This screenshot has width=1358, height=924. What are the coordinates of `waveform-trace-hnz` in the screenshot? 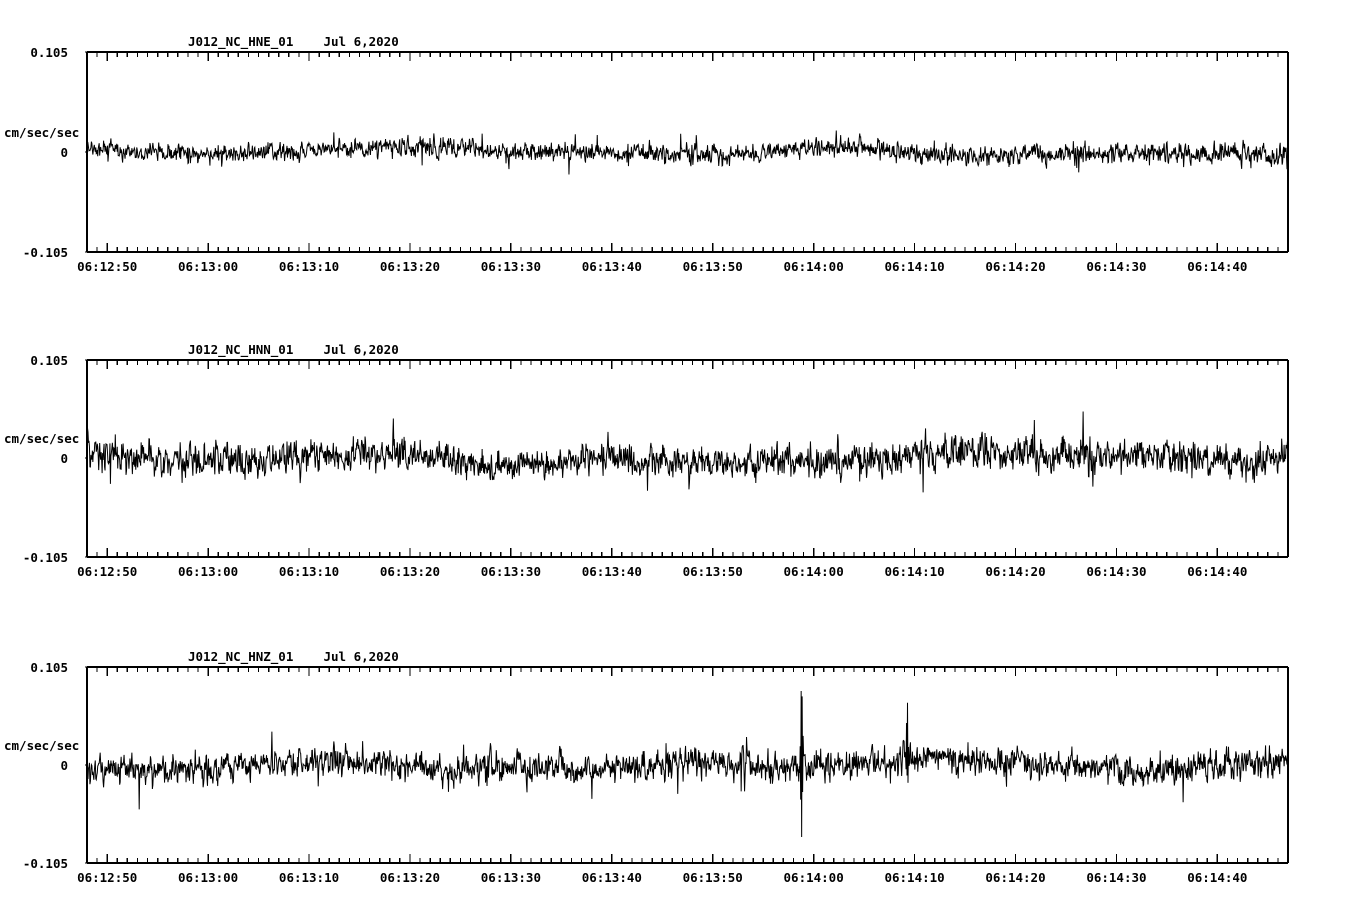 It's located at (687, 764).